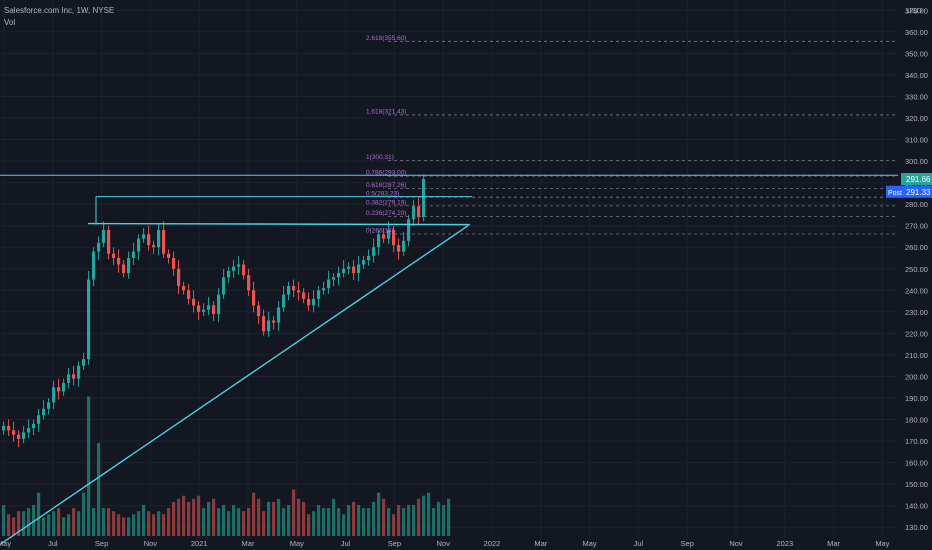 The image size is (932, 550). I want to click on y-tick-label: 320.00, so click(916, 118).